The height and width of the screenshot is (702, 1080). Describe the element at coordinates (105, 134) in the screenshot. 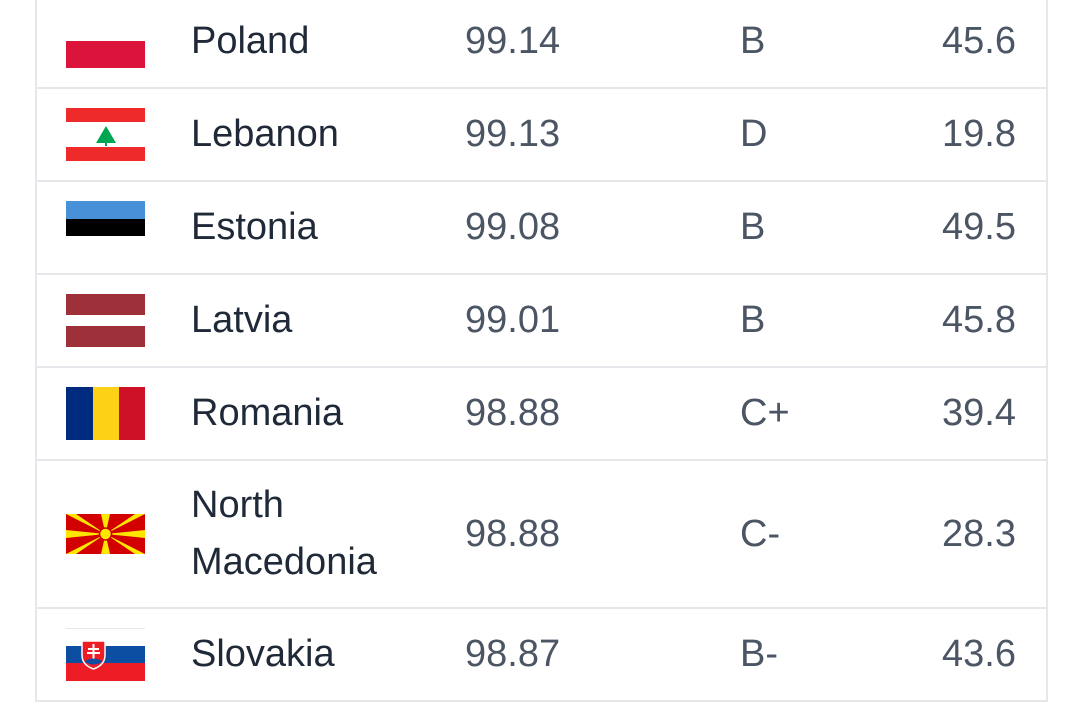

I see `lebanon-flag-icon` at that location.